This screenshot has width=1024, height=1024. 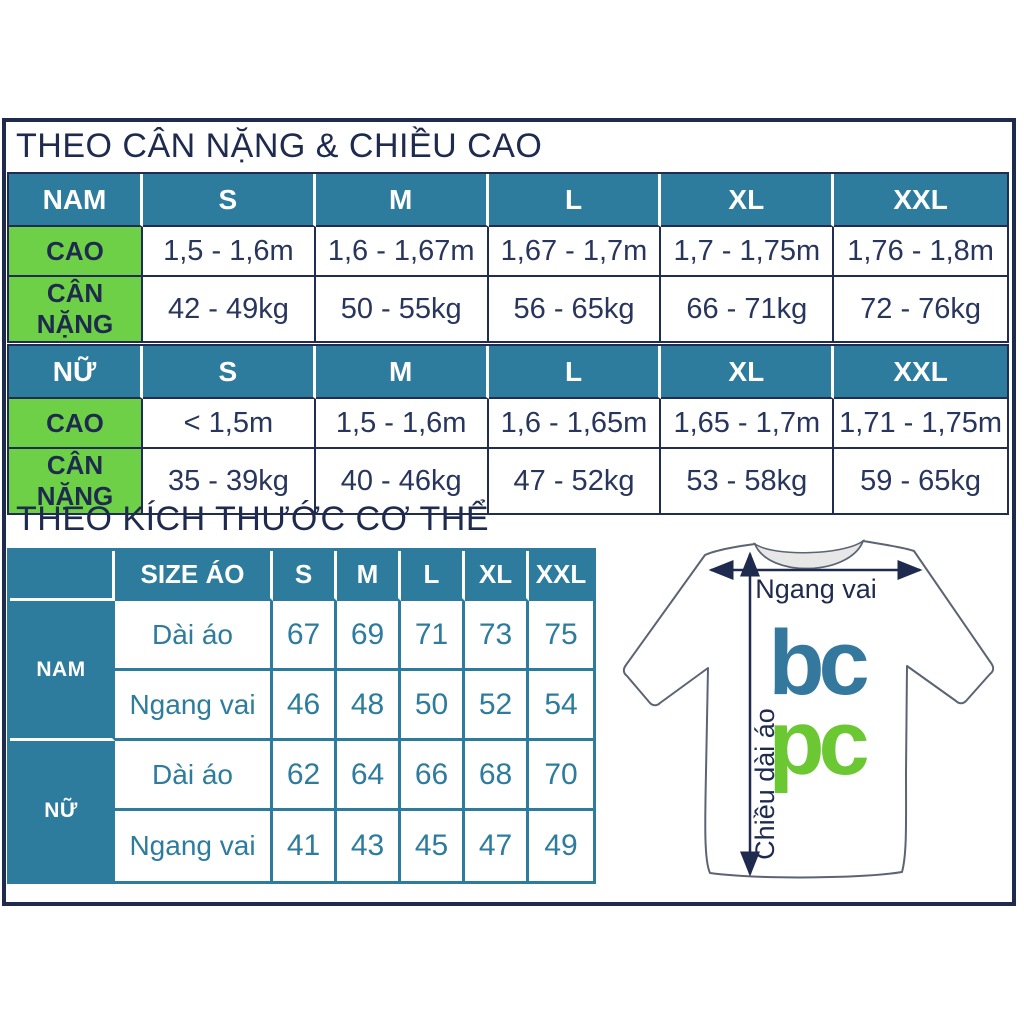 What do you see at coordinates (76, 372) in the screenshot?
I see `women-table-header: NỮ` at bounding box center [76, 372].